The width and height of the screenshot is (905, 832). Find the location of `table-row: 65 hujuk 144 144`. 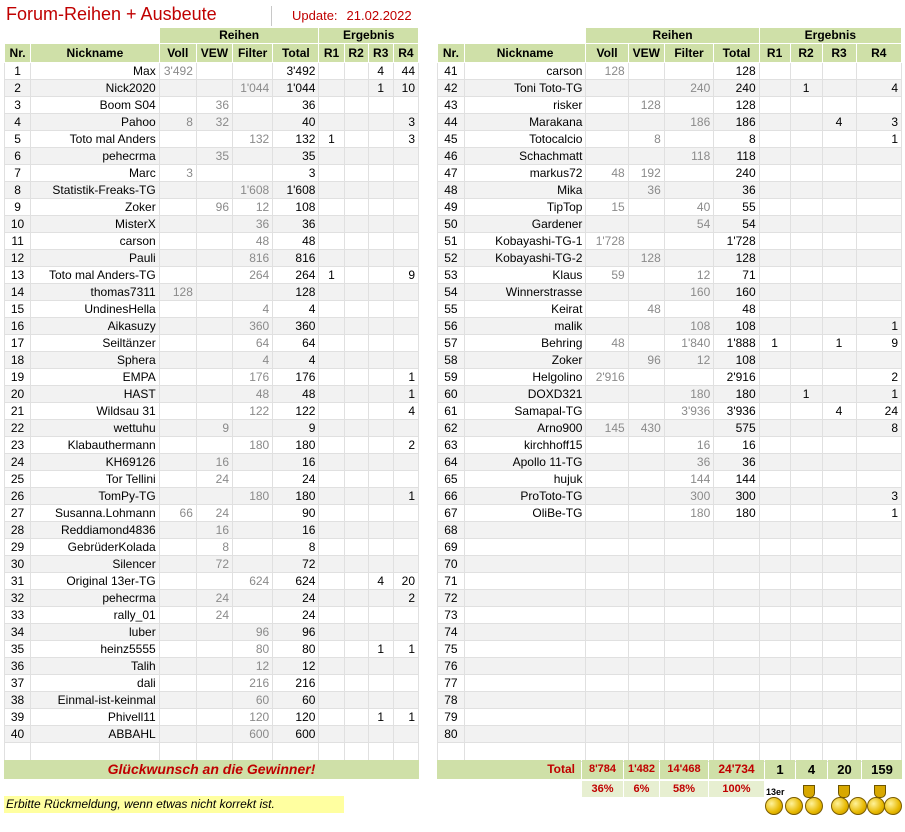

table-row: 65 hujuk 144 144 is located at coordinates (670, 479).